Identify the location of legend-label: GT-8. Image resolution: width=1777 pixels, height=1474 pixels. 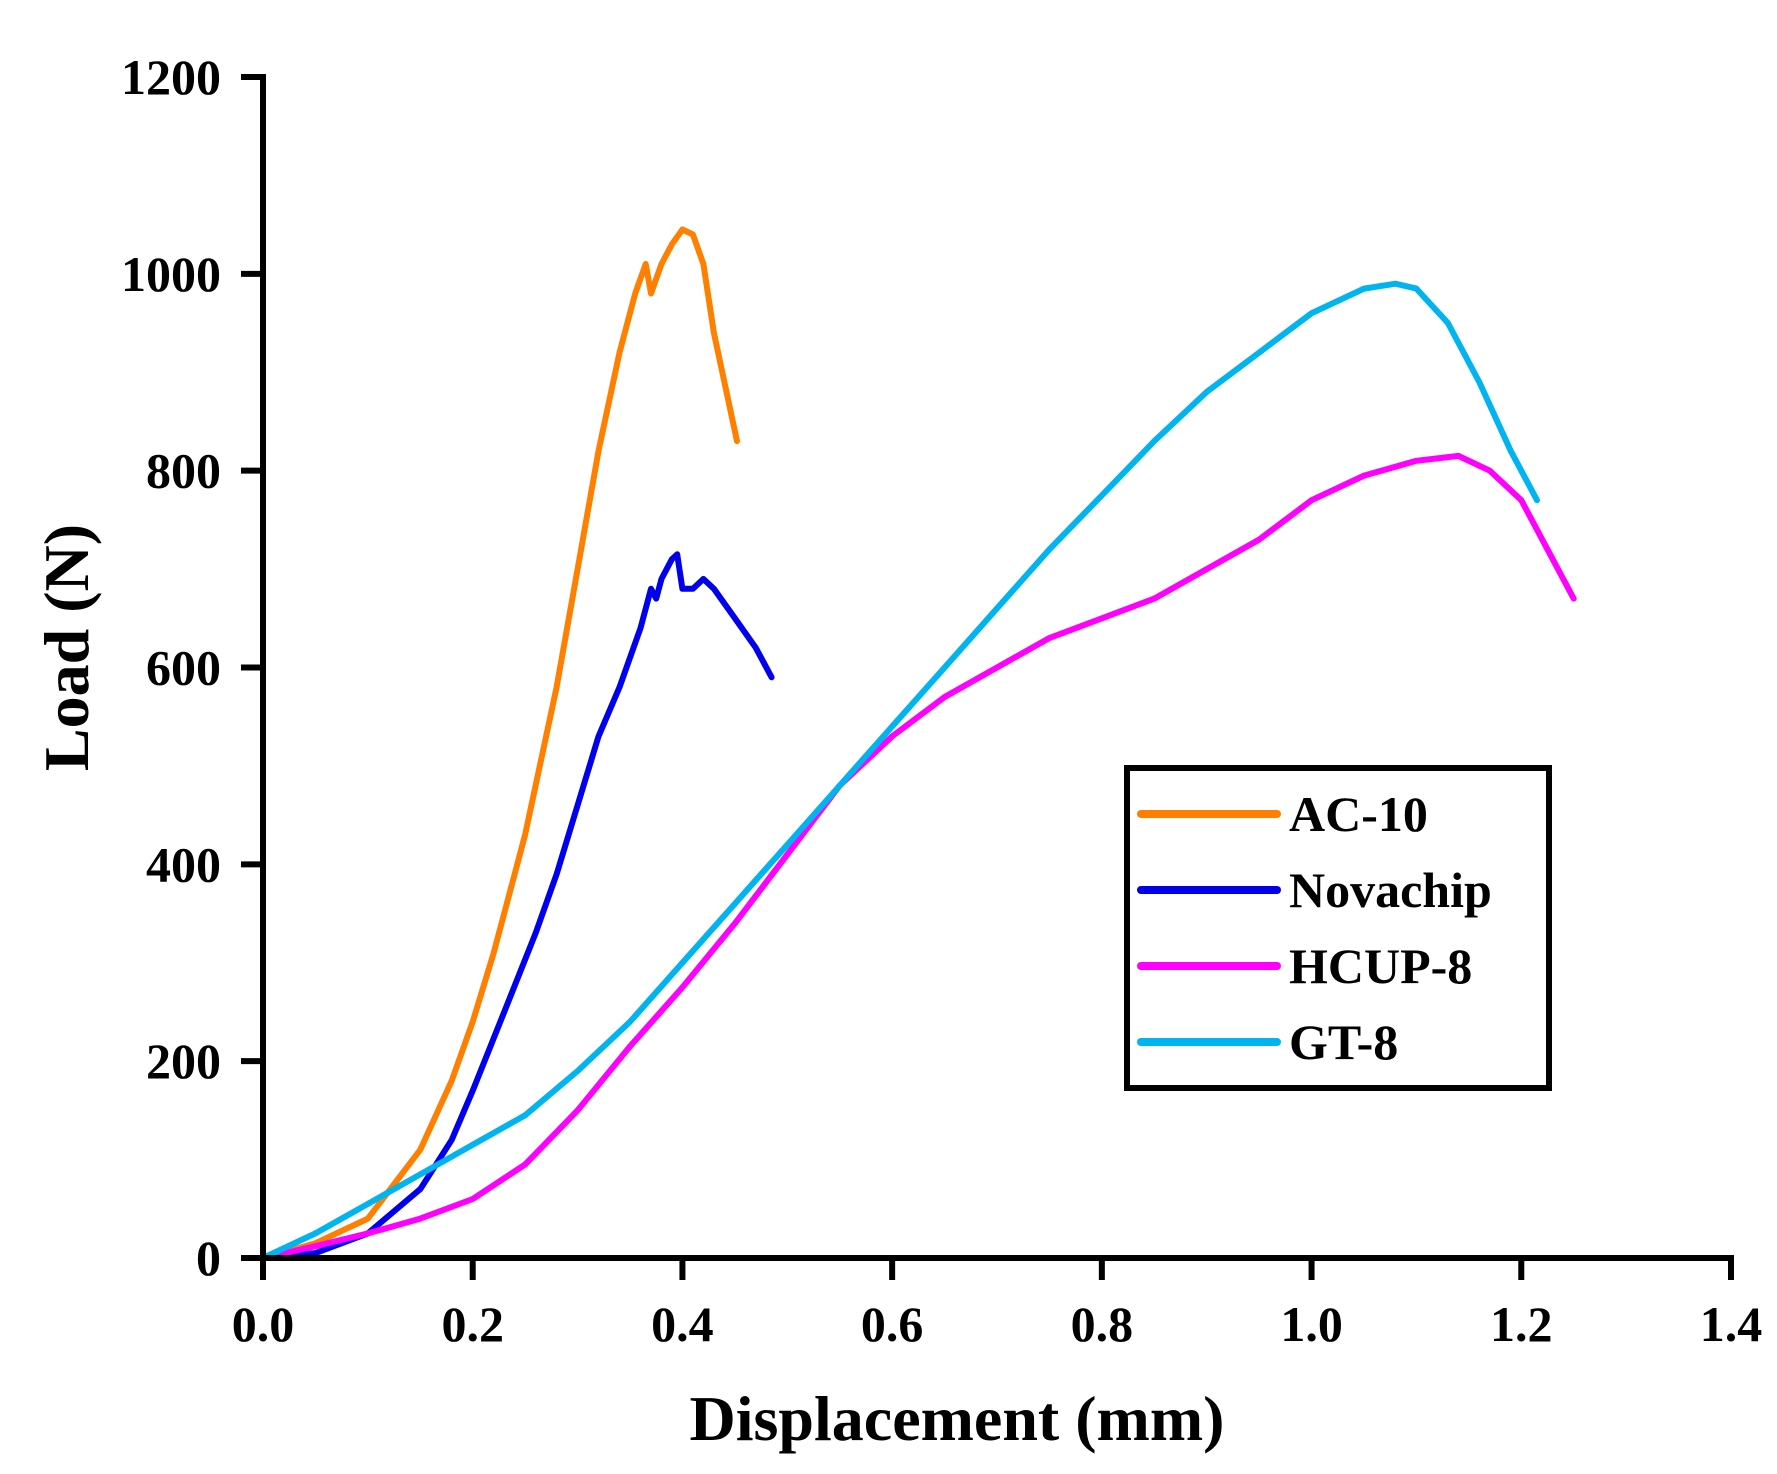
(1343, 1042).